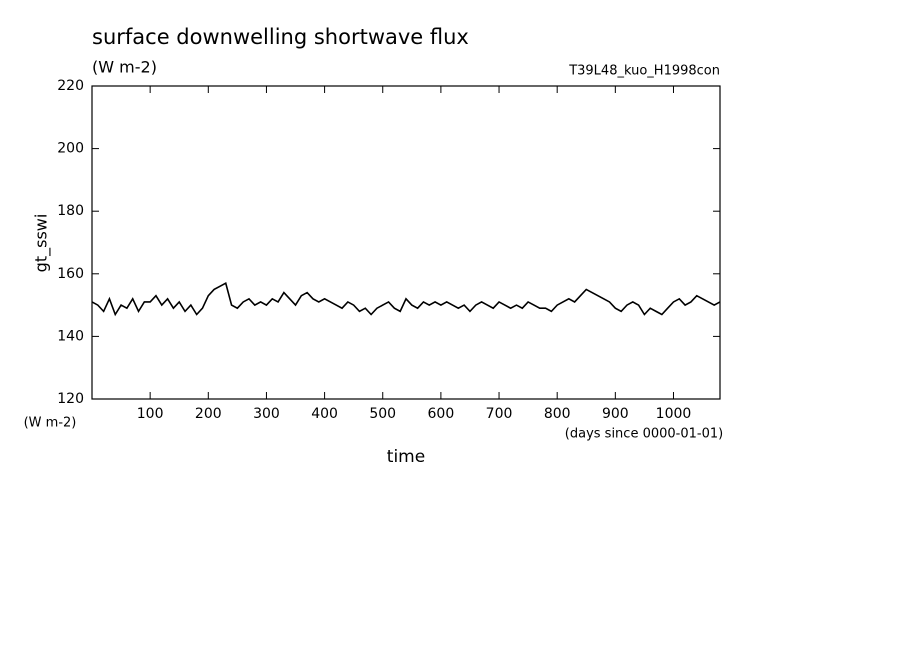  Describe the element at coordinates (42, 243) in the screenshot. I see `y-axis-label: gt_sswi` at that location.